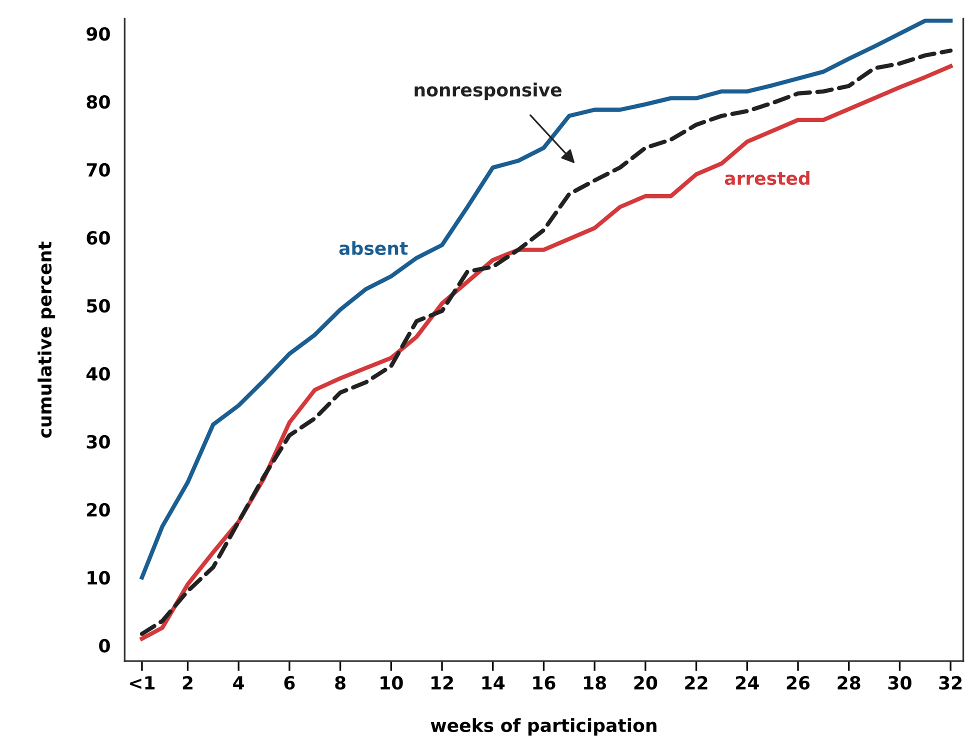 The image size is (974, 747). Describe the element at coordinates (98, 306) in the screenshot. I see `y-tick-label: 50` at that location.